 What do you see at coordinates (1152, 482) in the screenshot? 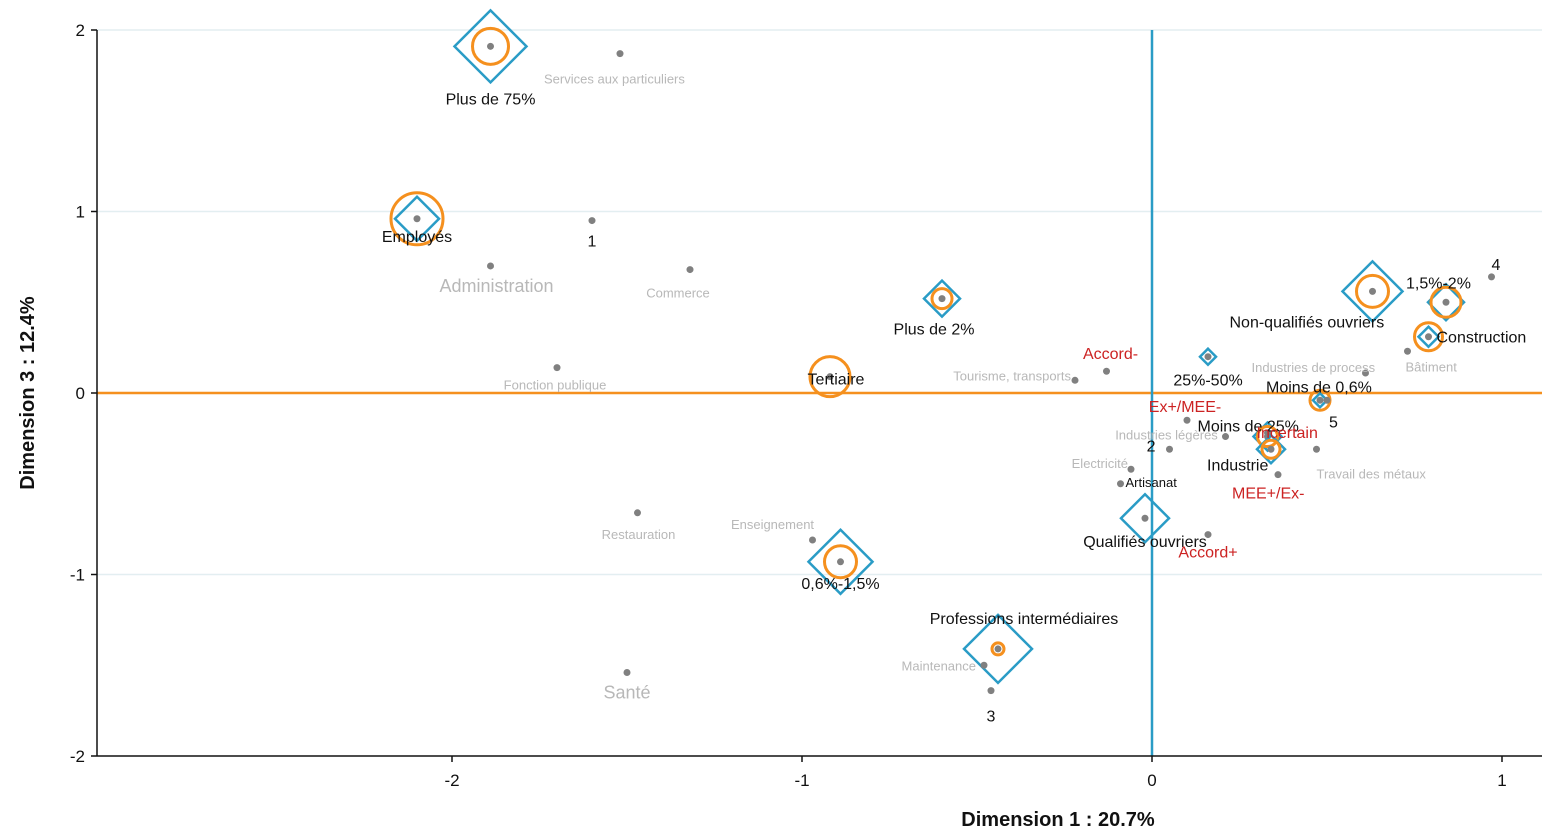
I see `point-label: Artisanat` at bounding box center [1152, 482].